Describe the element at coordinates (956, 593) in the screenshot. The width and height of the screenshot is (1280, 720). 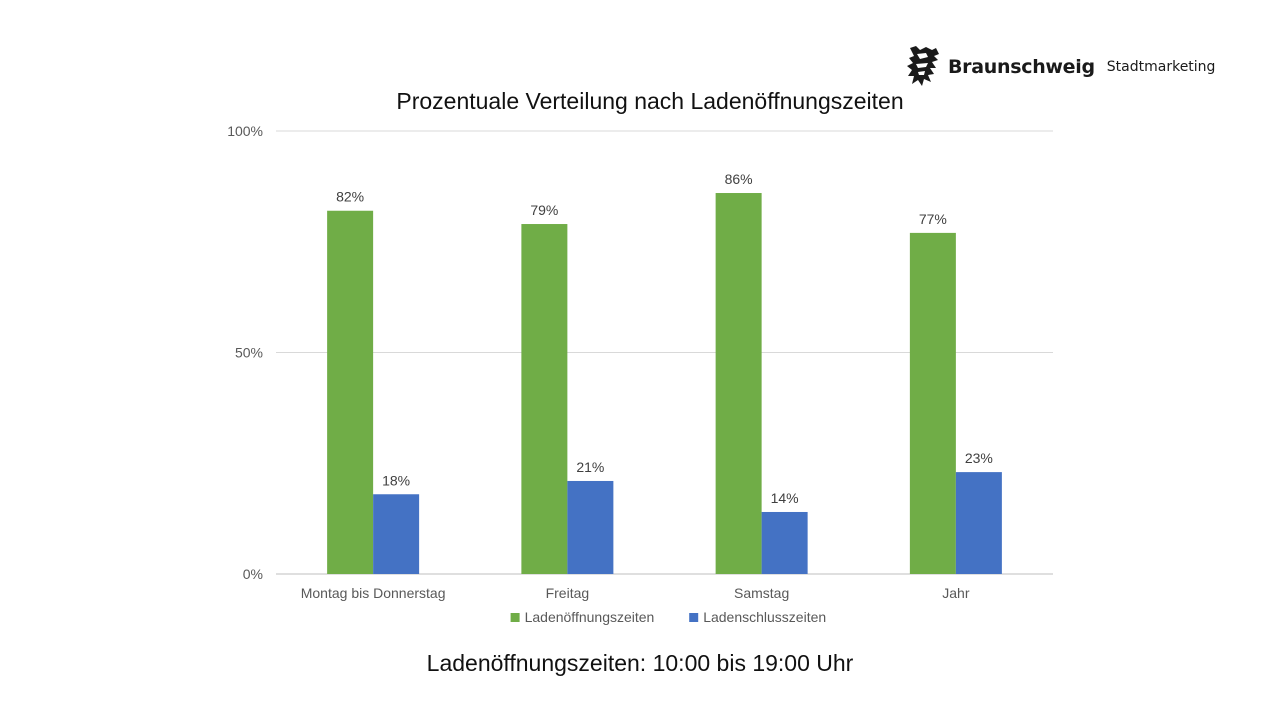
I see `x-tick-label: Jahr` at that location.